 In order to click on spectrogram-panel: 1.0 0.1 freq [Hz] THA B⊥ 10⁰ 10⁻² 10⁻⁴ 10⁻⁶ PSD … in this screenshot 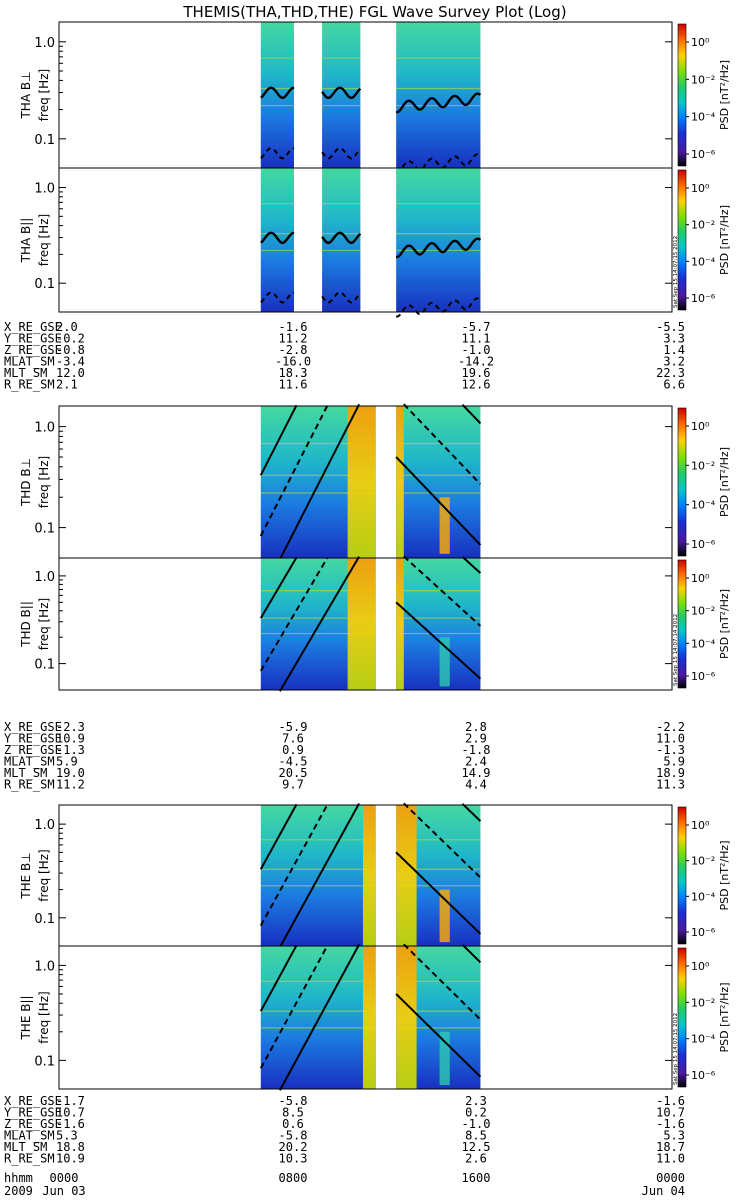, I will do `click(375, 97)`.